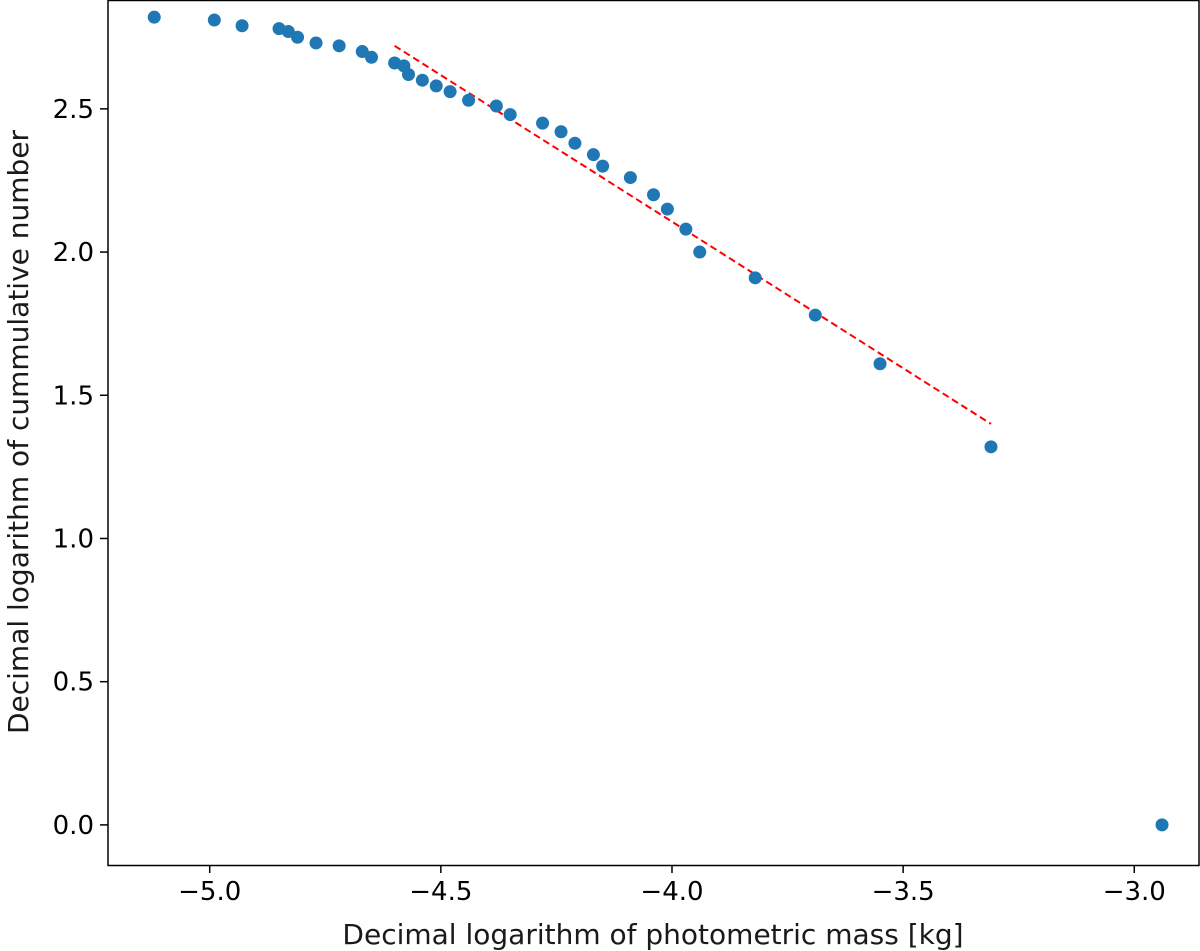  I want to click on y-tick-label: 1.0, so click(73, 539).